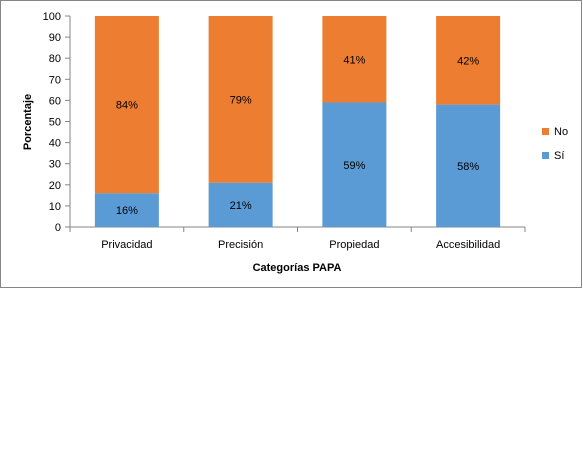  I want to click on x-category-label: Precisión, so click(240, 245).